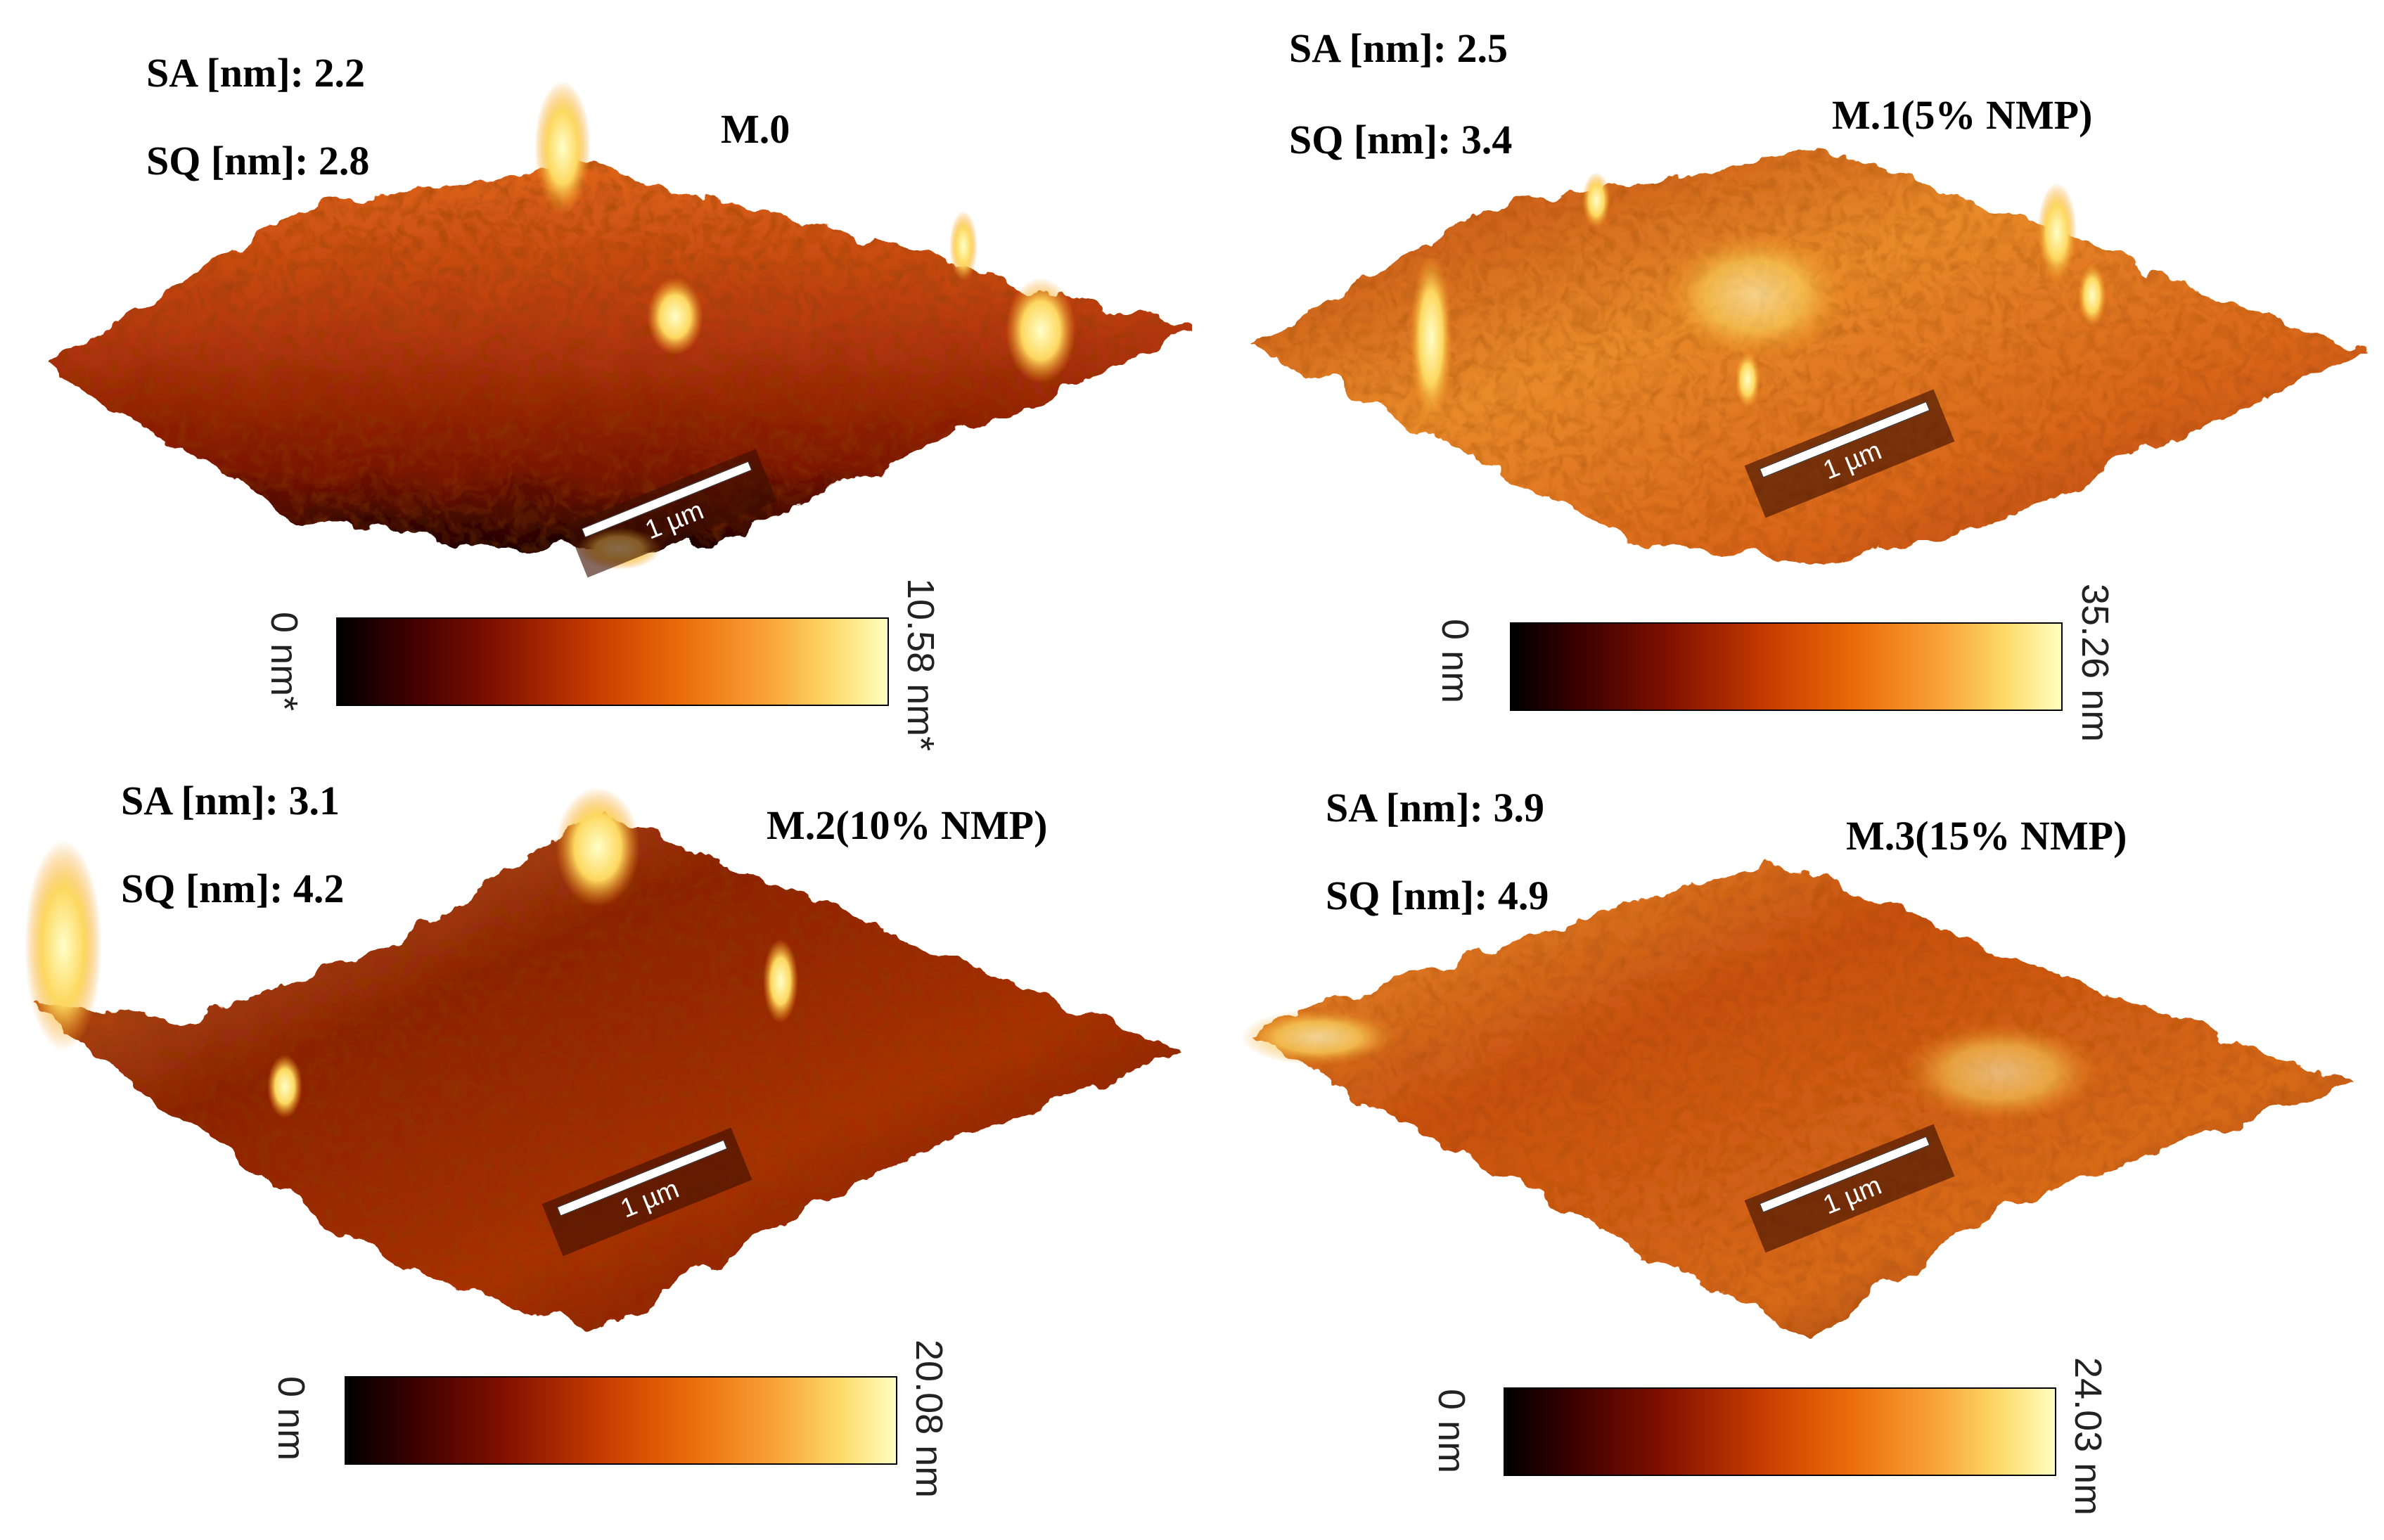  What do you see at coordinates (1962, 115) in the screenshot?
I see `panel-title: M.1(5% NMP)` at bounding box center [1962, 115].